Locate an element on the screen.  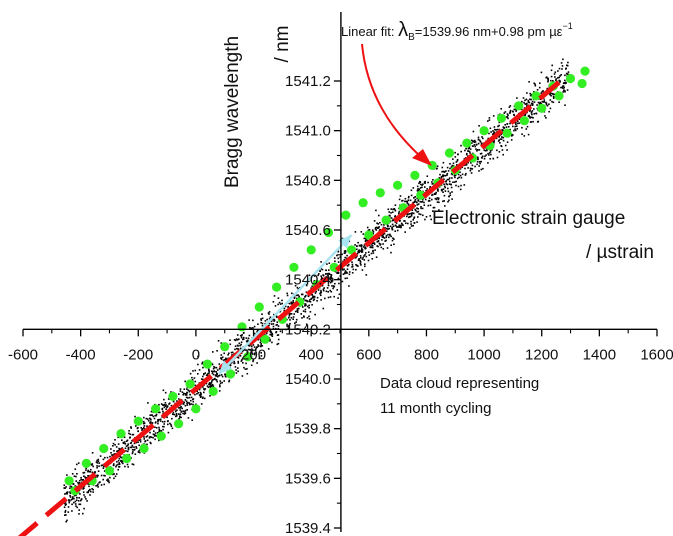
y-tick-label: 1540.6 is located at coordinates (308, 230).